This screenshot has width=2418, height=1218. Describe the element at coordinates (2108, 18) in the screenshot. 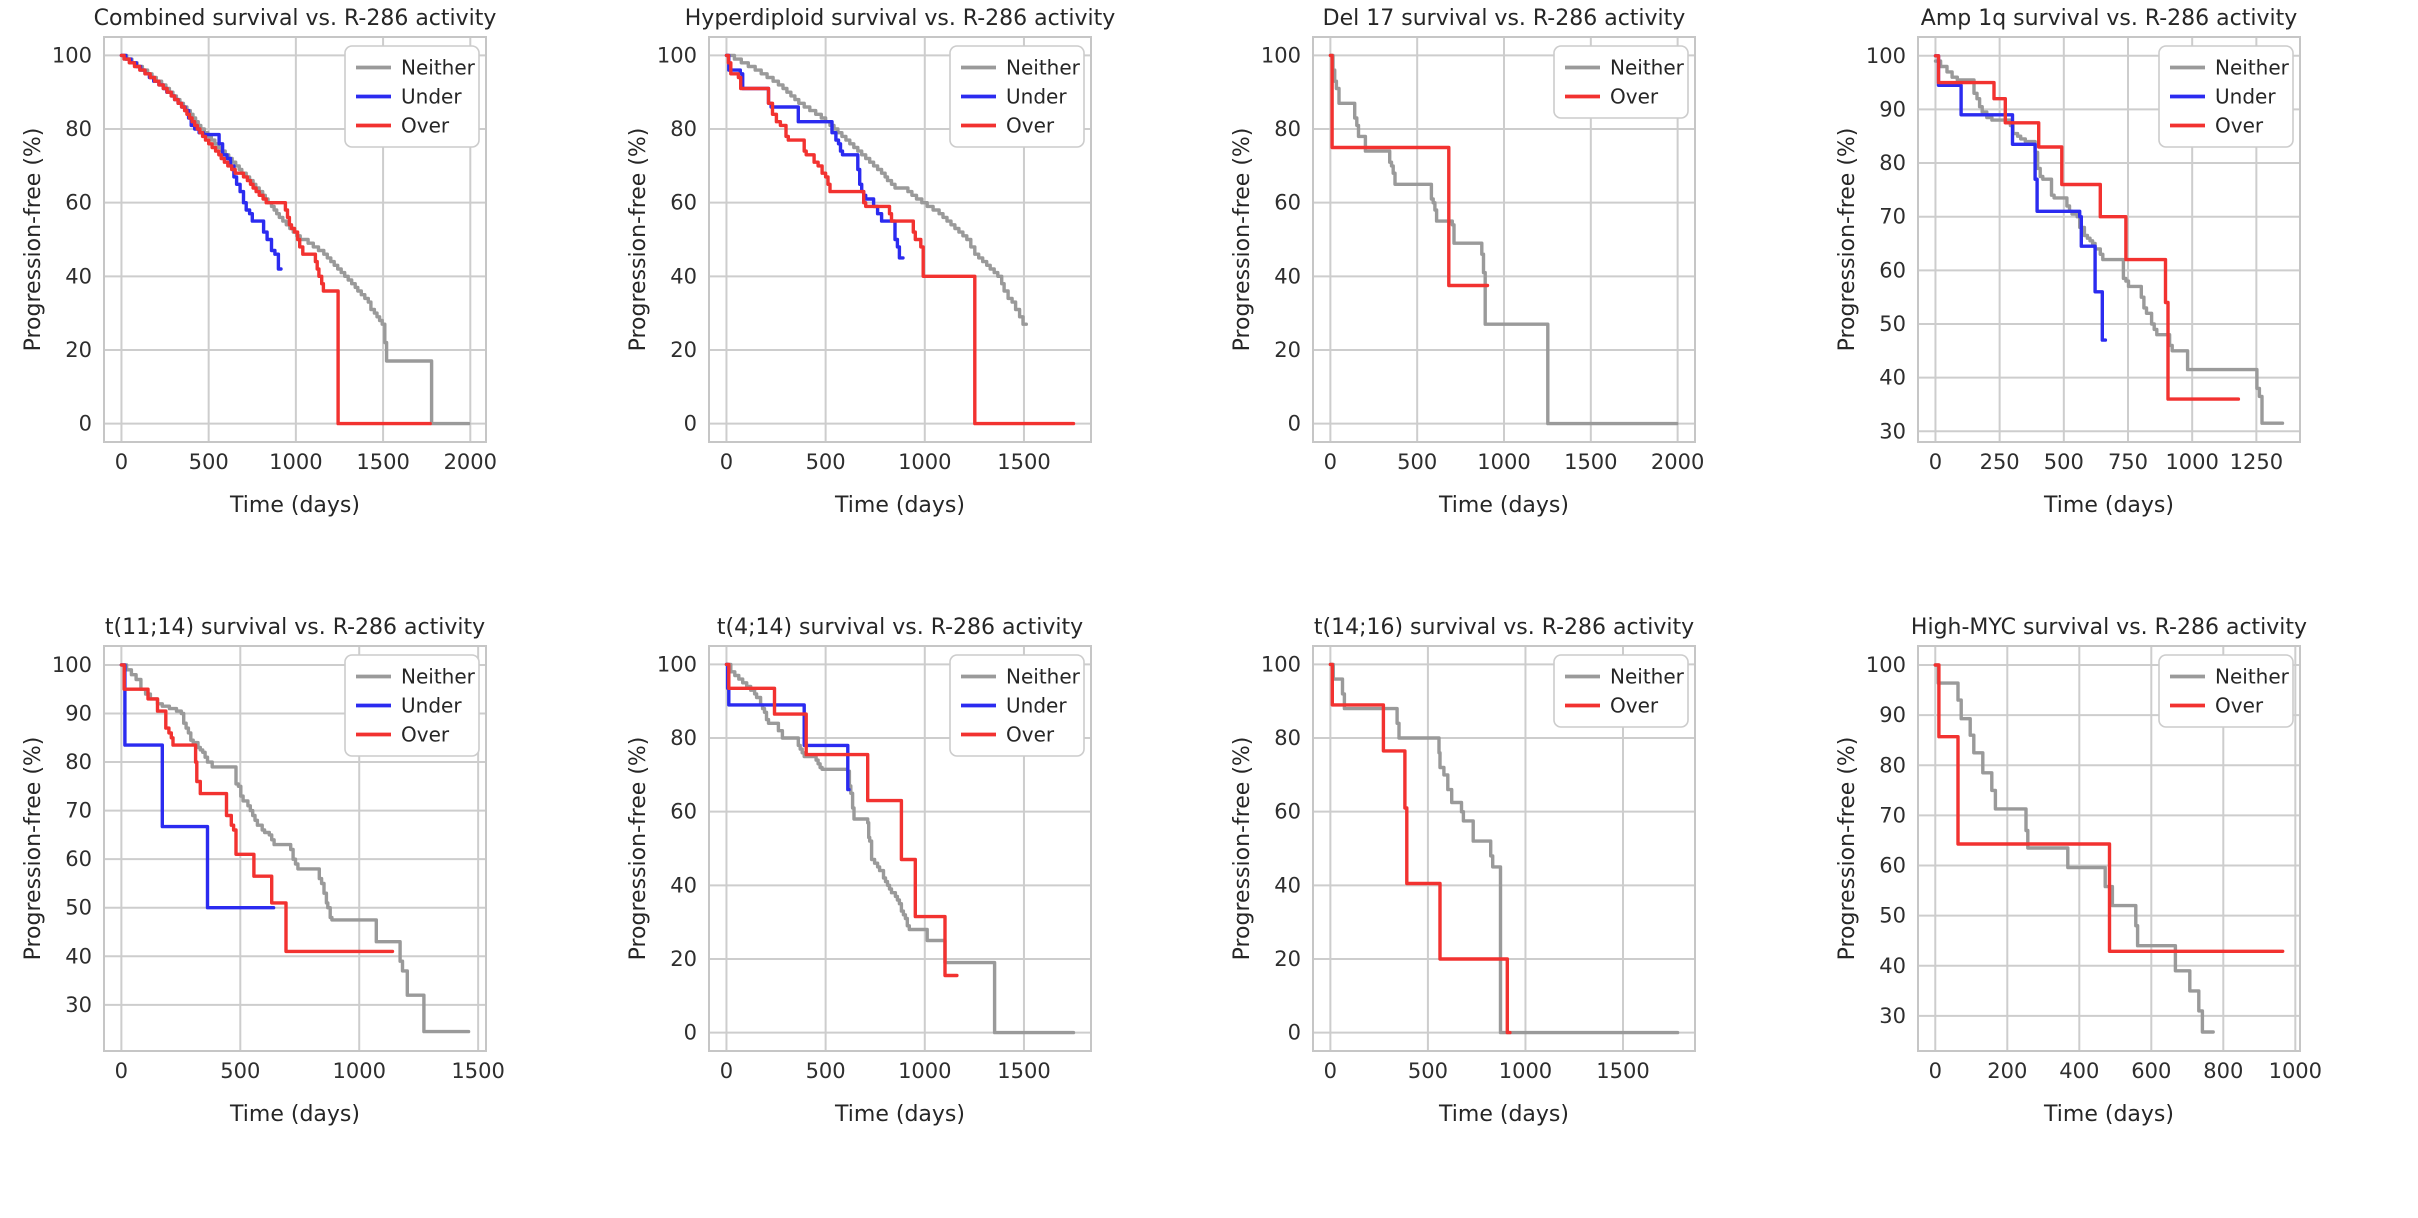

I see `chart-title: Amp 1q survival vs. R-286 activity` at that location.